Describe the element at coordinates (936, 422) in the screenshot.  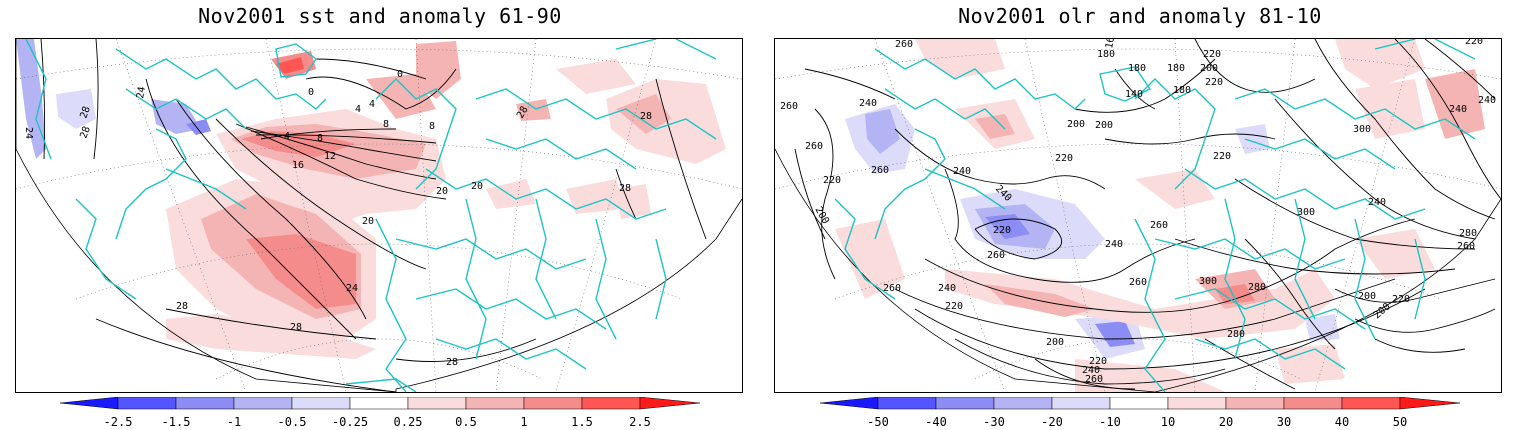
I see `olr-colorbar-label: -40` at that location.